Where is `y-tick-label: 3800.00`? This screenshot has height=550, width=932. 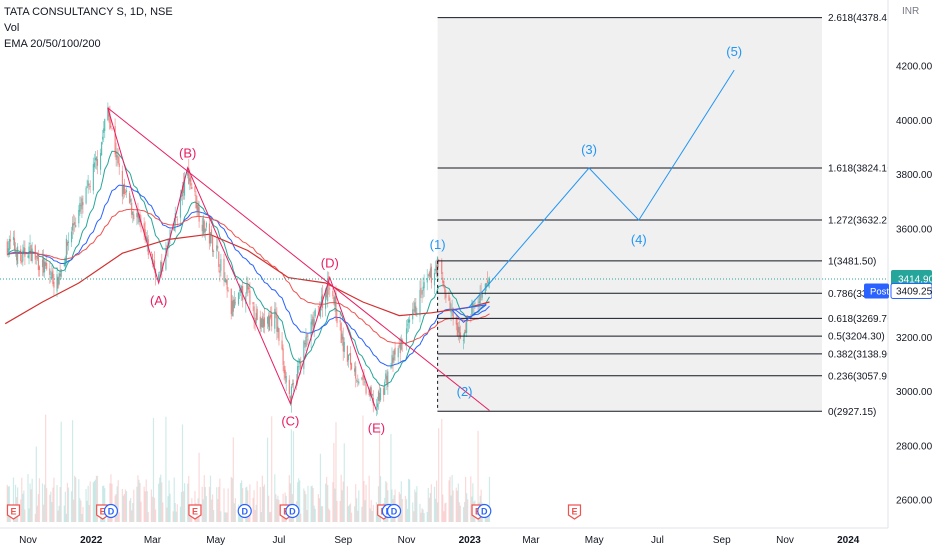
y-tick-label: 3800.00 is located at coordinates (914, 175).